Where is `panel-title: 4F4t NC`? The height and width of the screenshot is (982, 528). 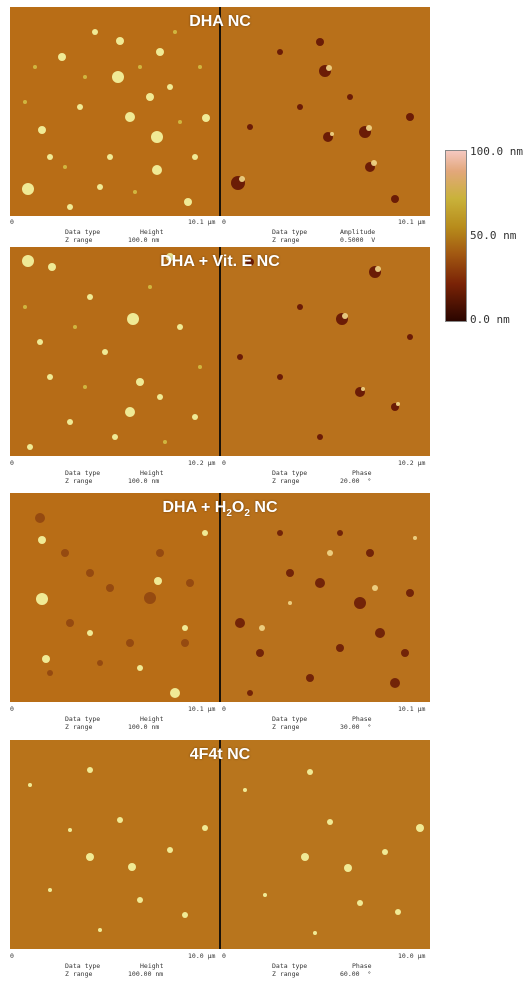
panel-title: 4F4t NC is located at coordinates (220, 754).